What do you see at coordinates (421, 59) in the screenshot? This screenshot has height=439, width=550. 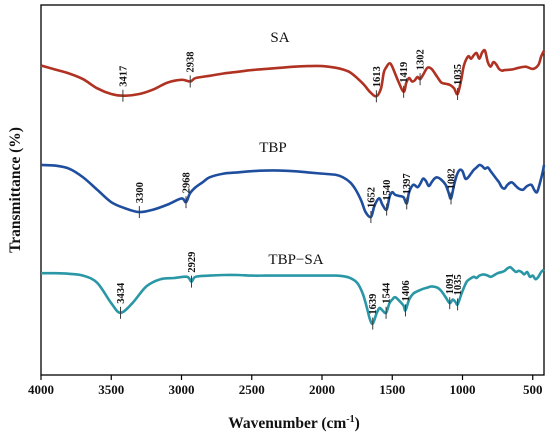 I see `peak-label-0-4: 1302` at bounding box center [421, 59].